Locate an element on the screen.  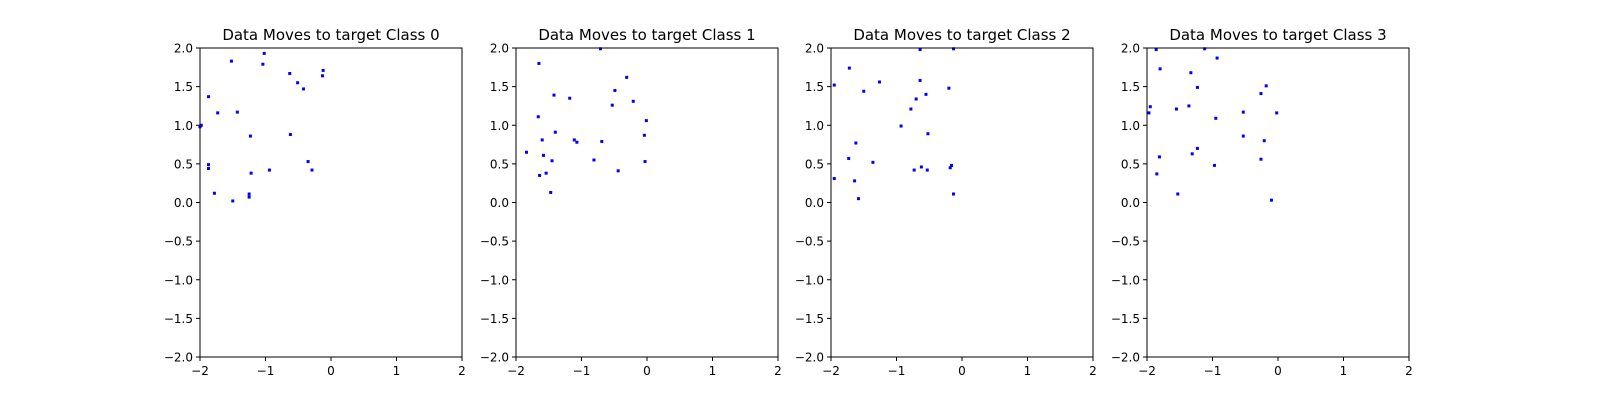
chart-title: Data Moves to target Class 1 is located at coordinates (646, 35).